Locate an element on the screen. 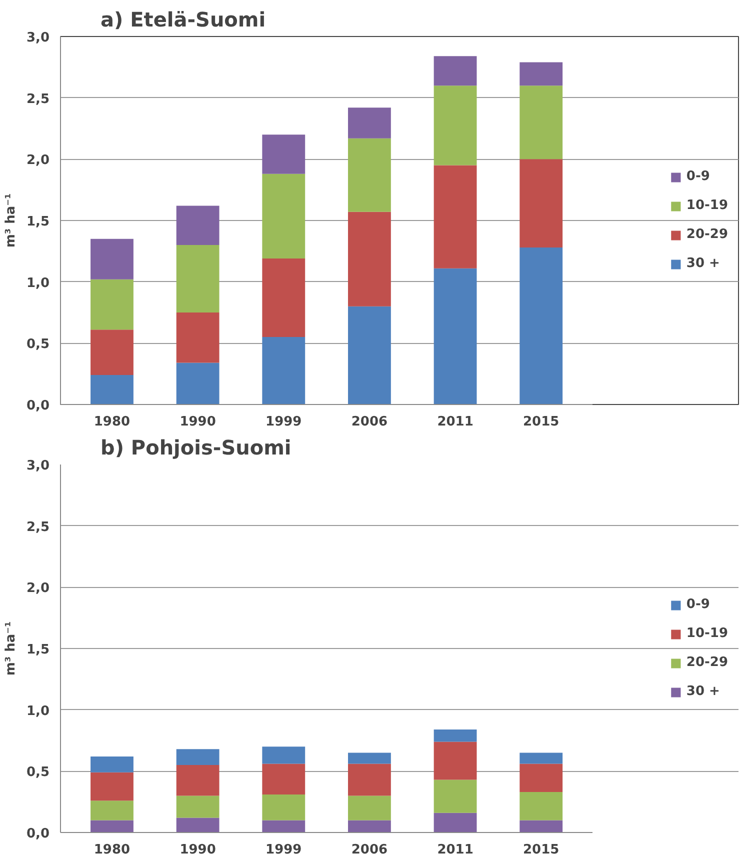  chart-title: a) Etelä-Suomi is located at coordinates (183, 20).